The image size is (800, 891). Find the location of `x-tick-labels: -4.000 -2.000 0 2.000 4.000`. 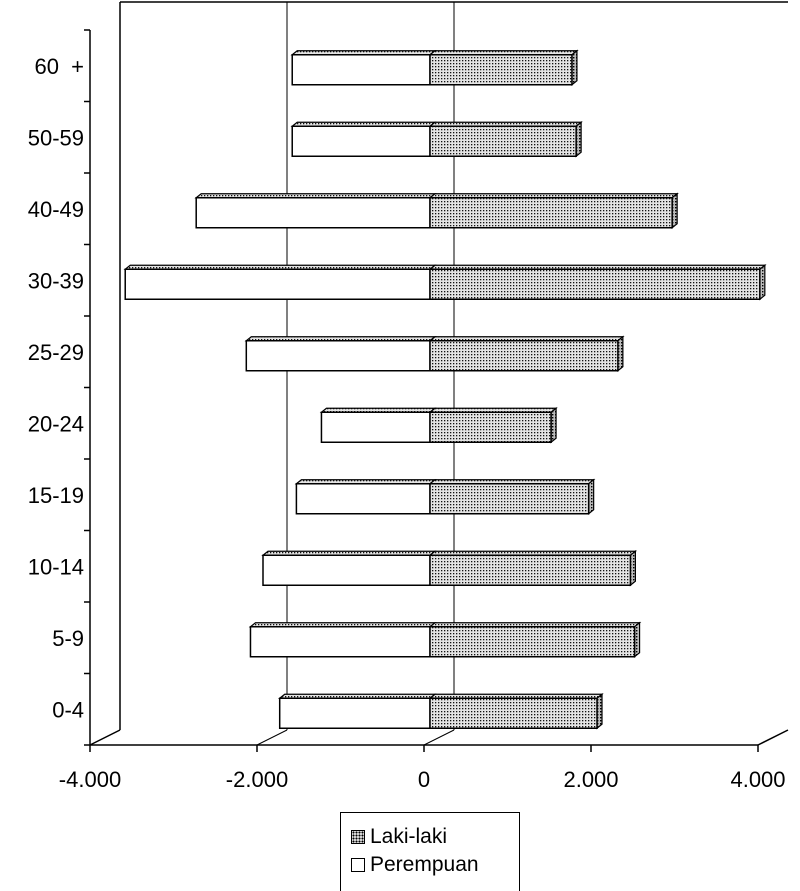

x-tick-labels: -4.000 -2.000 0 2.000 4.000 is located at coordinates (422, 768).